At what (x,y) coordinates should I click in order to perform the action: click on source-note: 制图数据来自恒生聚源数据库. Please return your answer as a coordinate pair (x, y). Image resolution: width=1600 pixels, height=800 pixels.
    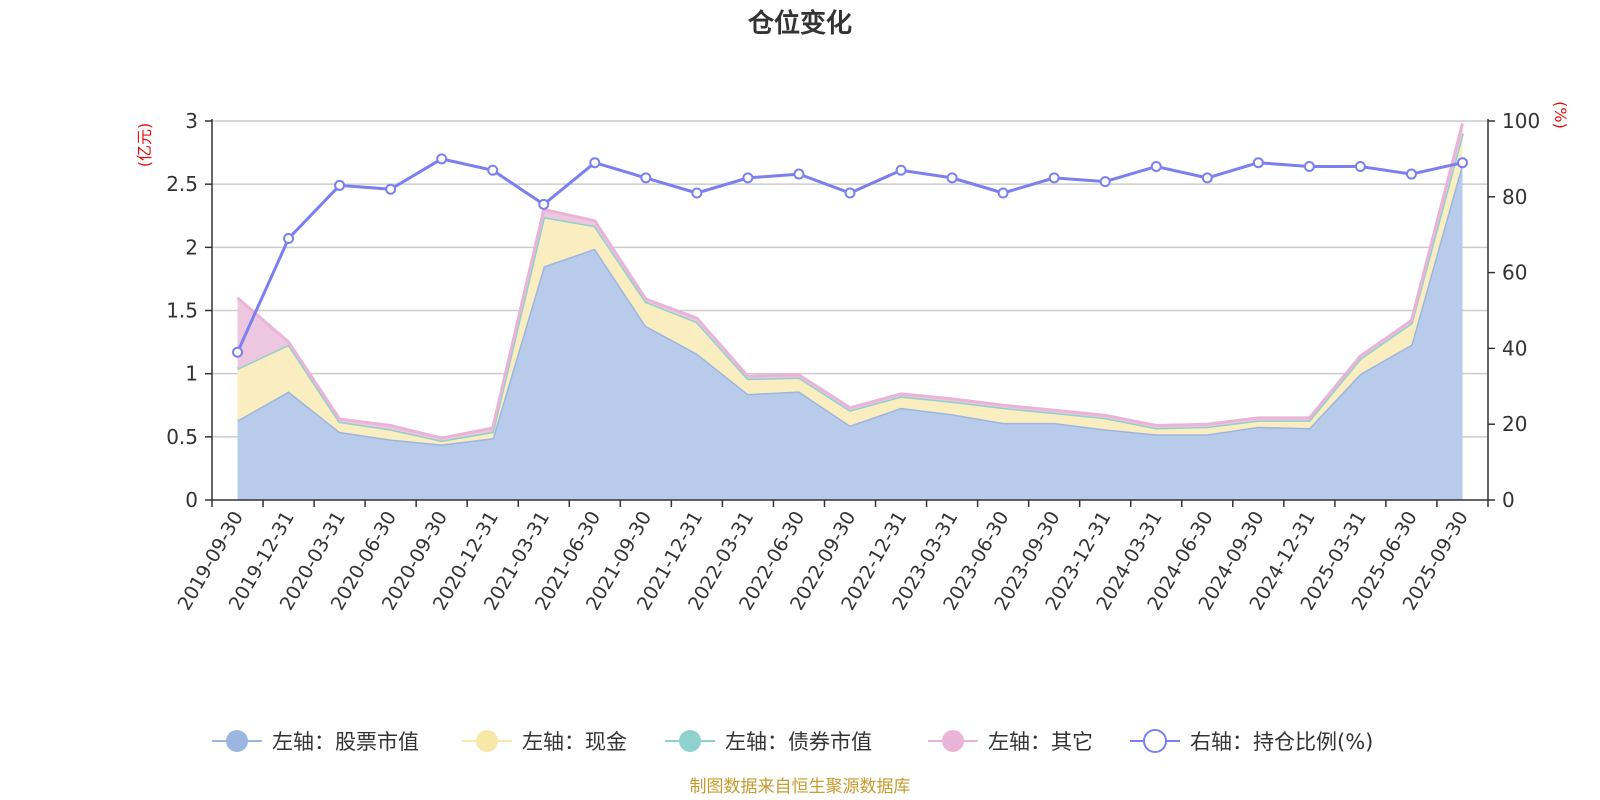
    Looking at the image, I should click on (800, 787).